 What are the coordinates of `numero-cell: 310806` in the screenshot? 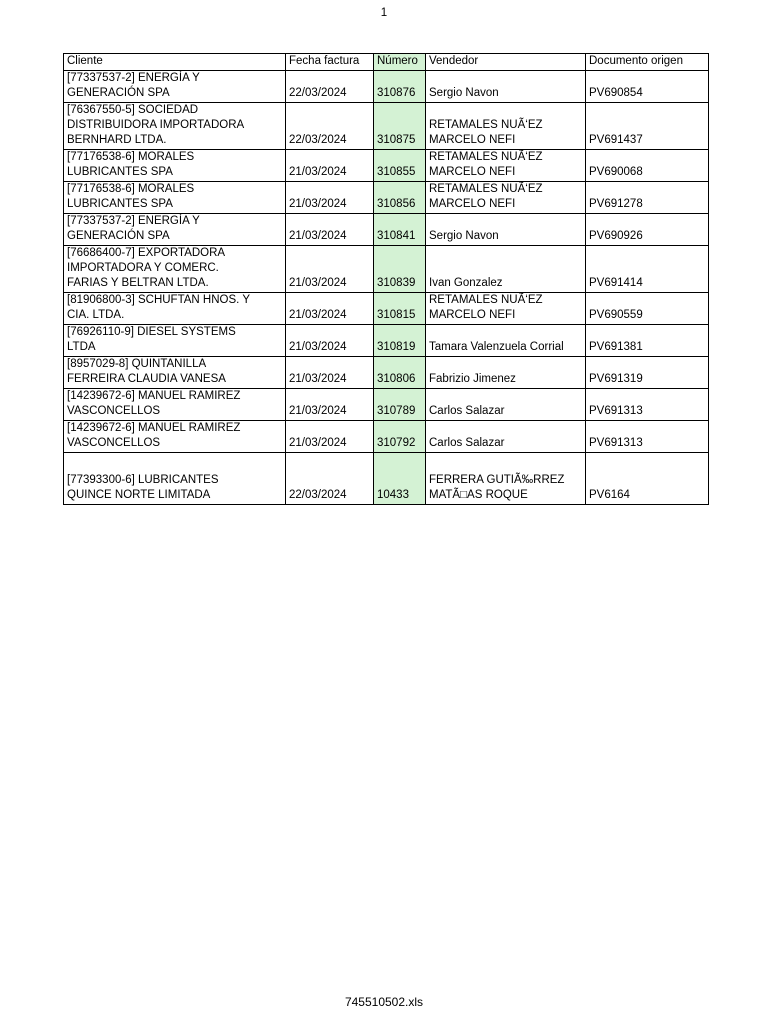 It's located at (399, 372).